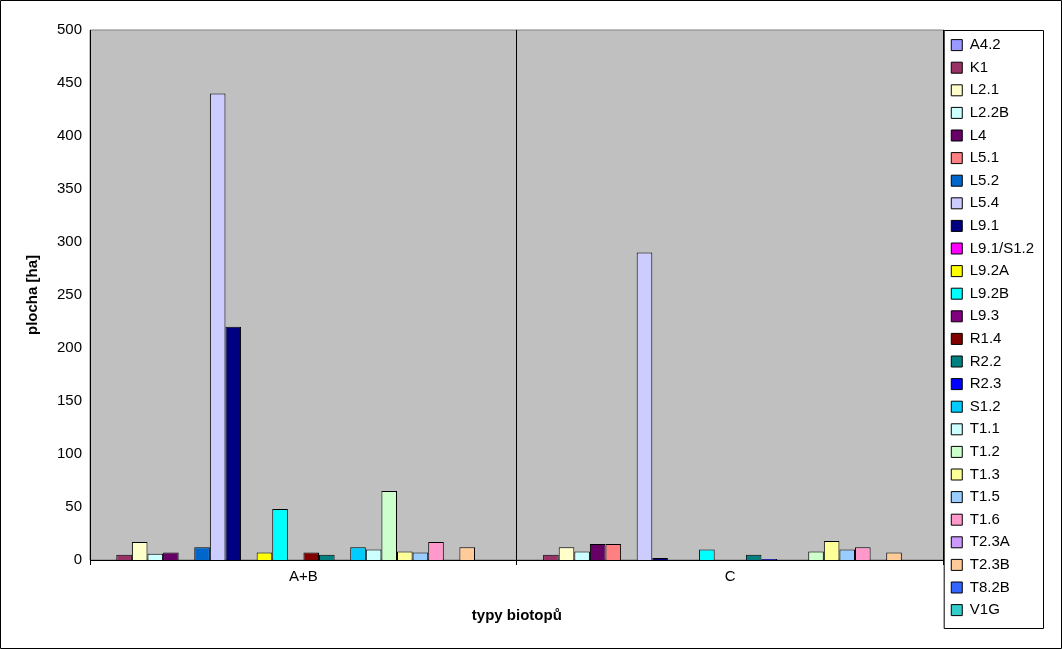 The image size is (1062, 649). Describe the element at coordinates (32, 295) in the screenshot. I see `y-axis-title: plocha [ha]` at that location.